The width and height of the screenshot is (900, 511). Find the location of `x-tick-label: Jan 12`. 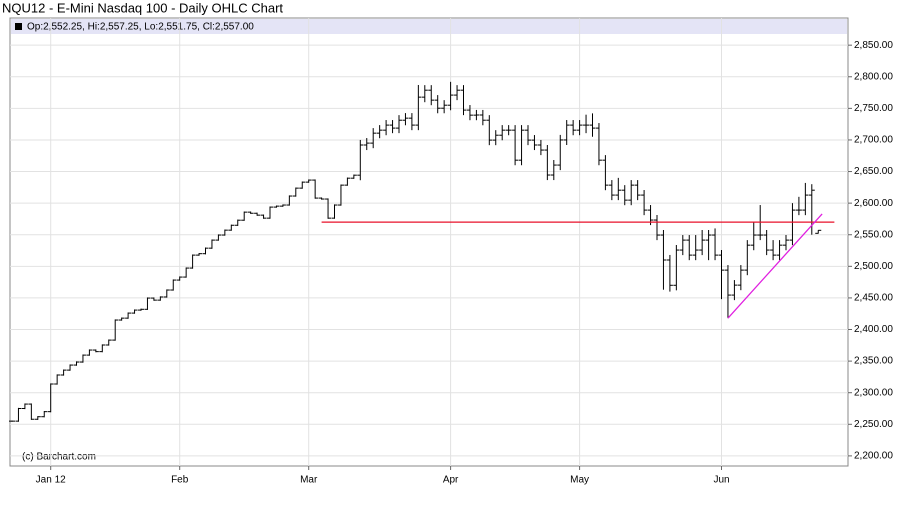

x-tick-label: Jan 12 is located at coordinates (51, 480).